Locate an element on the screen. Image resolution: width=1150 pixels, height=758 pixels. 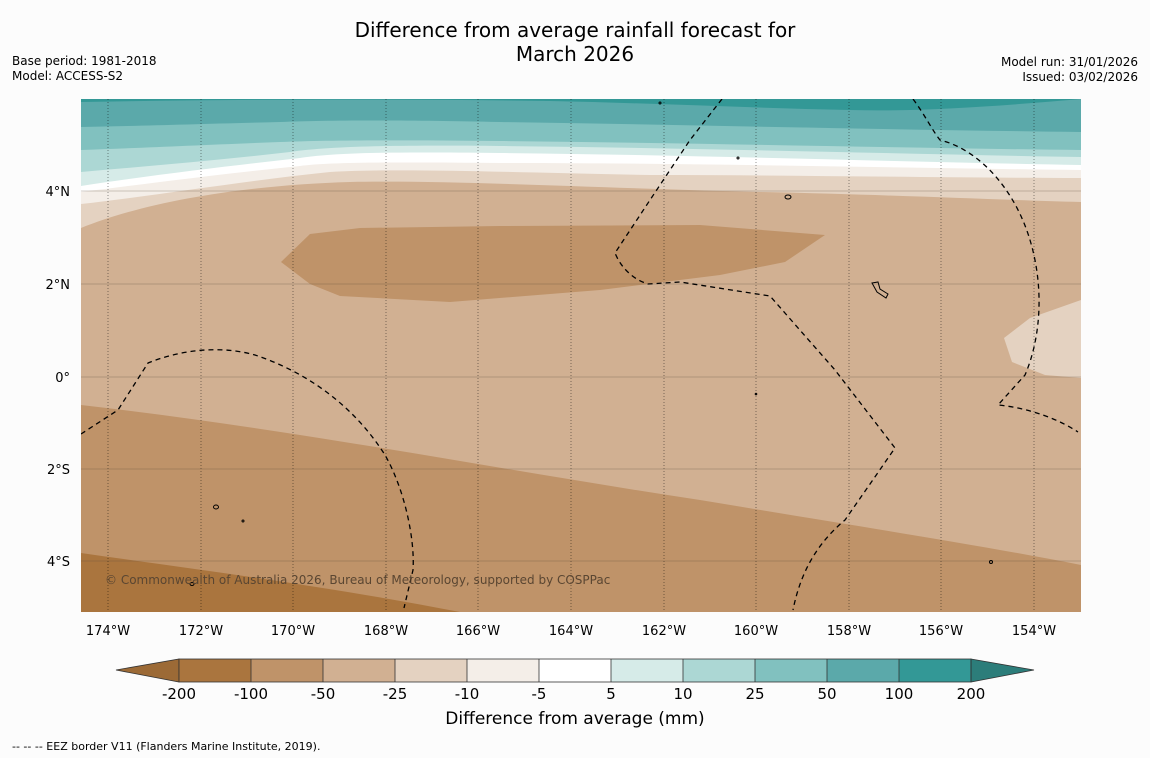
lon-label: 172°W is located at coordinates (201, 631).